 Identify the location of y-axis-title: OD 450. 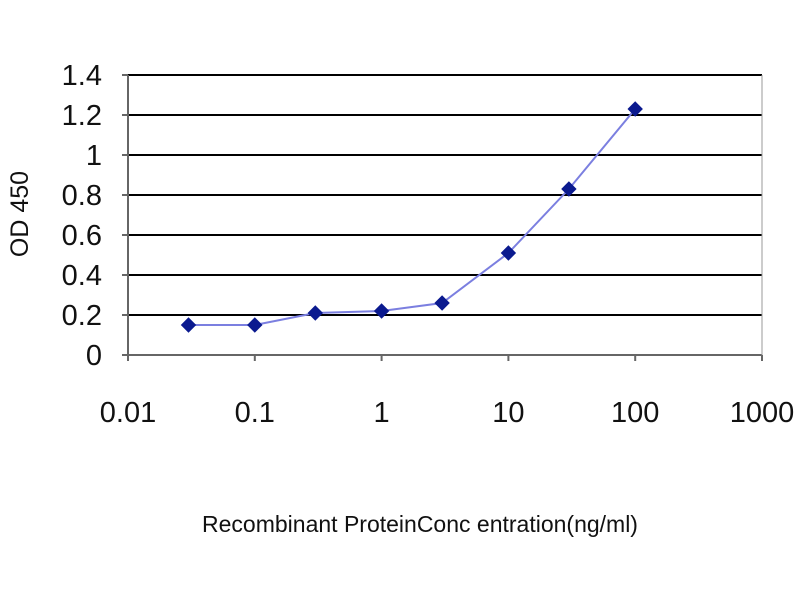
(20, 214).